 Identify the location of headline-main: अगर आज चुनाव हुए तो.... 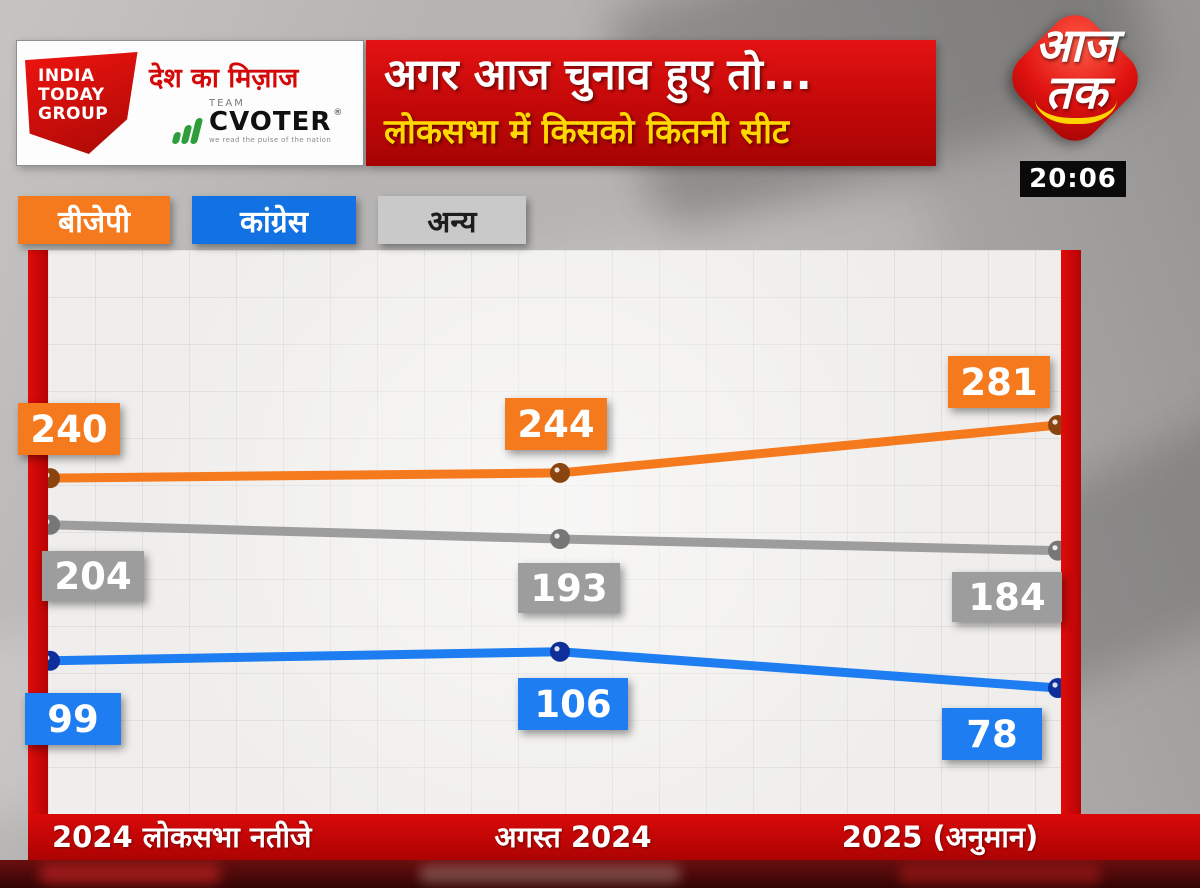
(598, 75).